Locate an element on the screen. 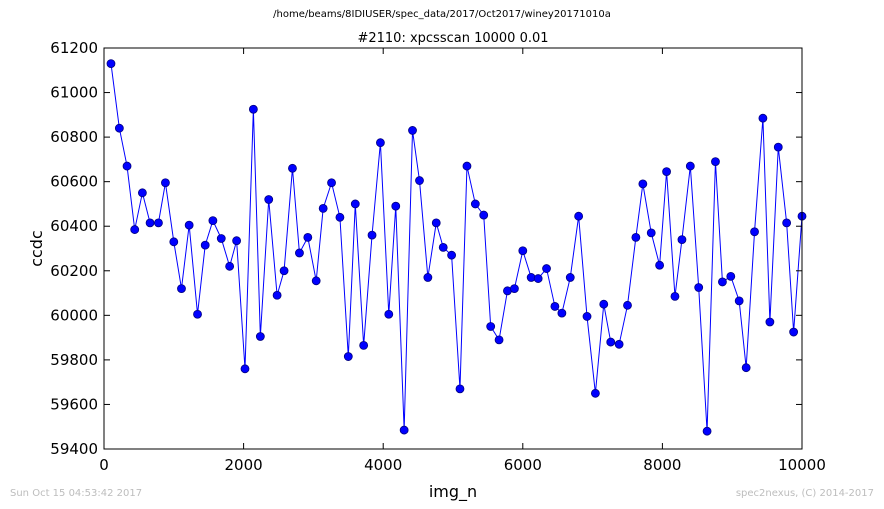 This screenshot has width=884, height=509. x-tick-label: 10000 is located at coordinates (802, 465).